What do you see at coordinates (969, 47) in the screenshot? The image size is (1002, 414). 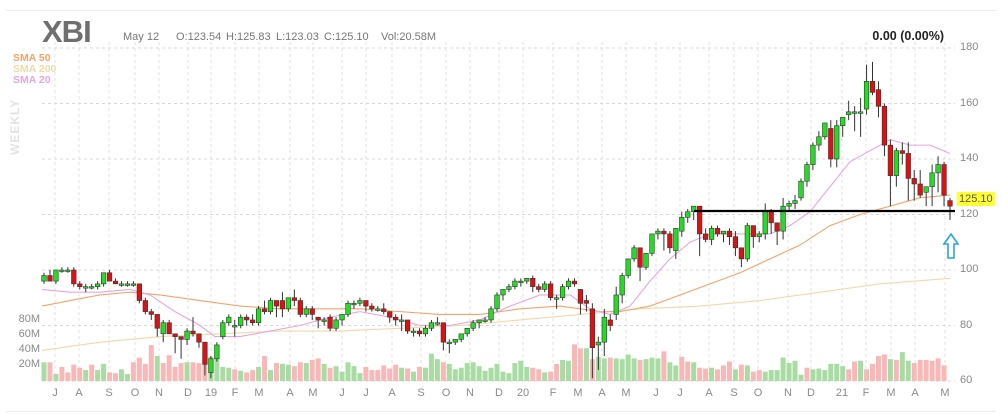 I see `price-tick-label: 180` at bounding box center [969, 47].